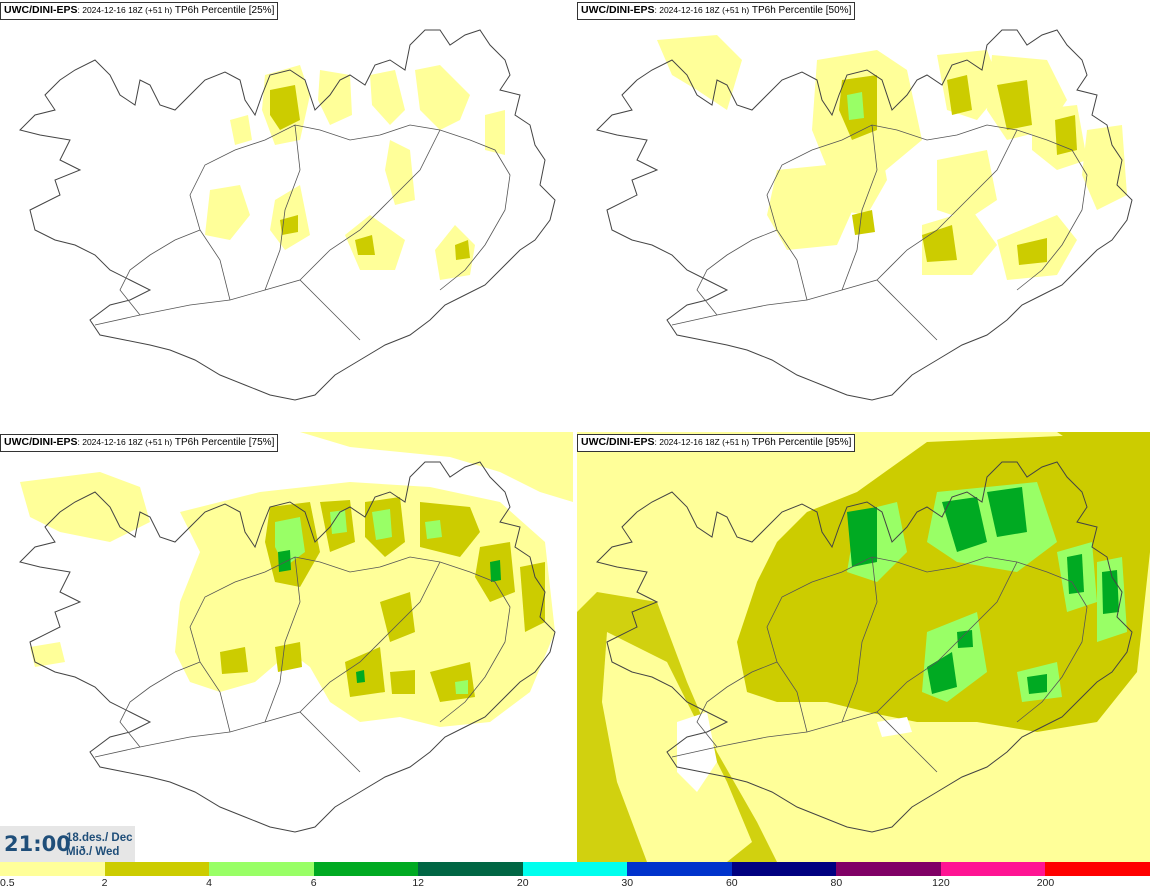 Image resolution: width=1150 pixels, height=891 pixels. I want to click on colorbar-label: 120, so click(941, 883).